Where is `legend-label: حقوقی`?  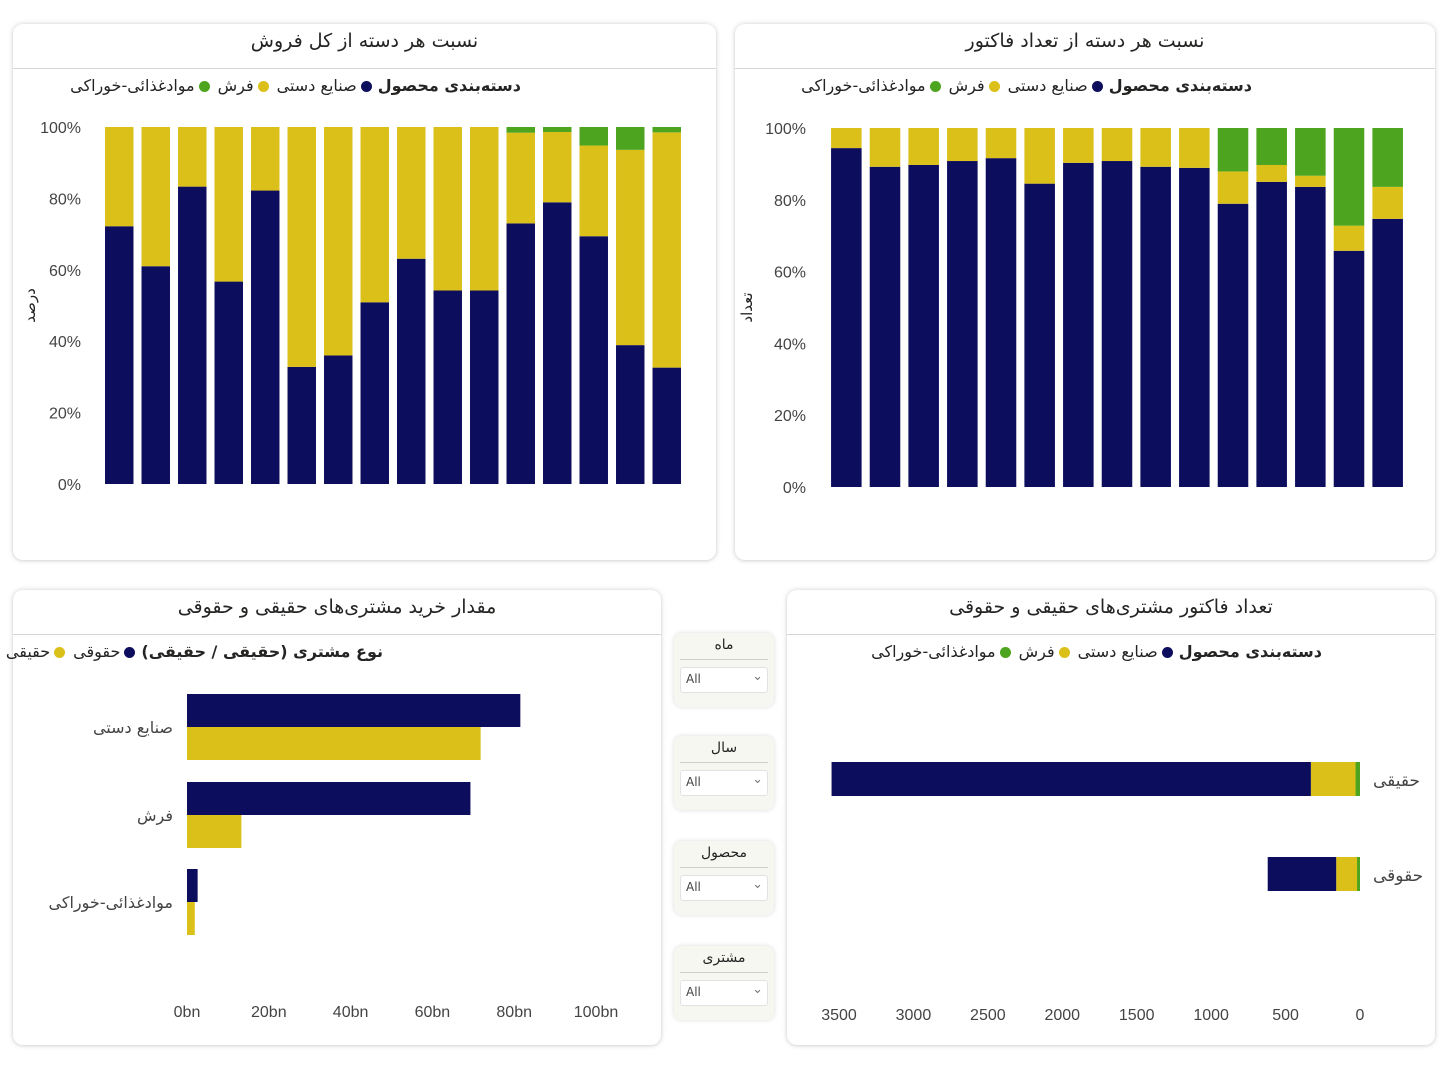
legend-label: حقوقی is located at coordinates (97, 651).